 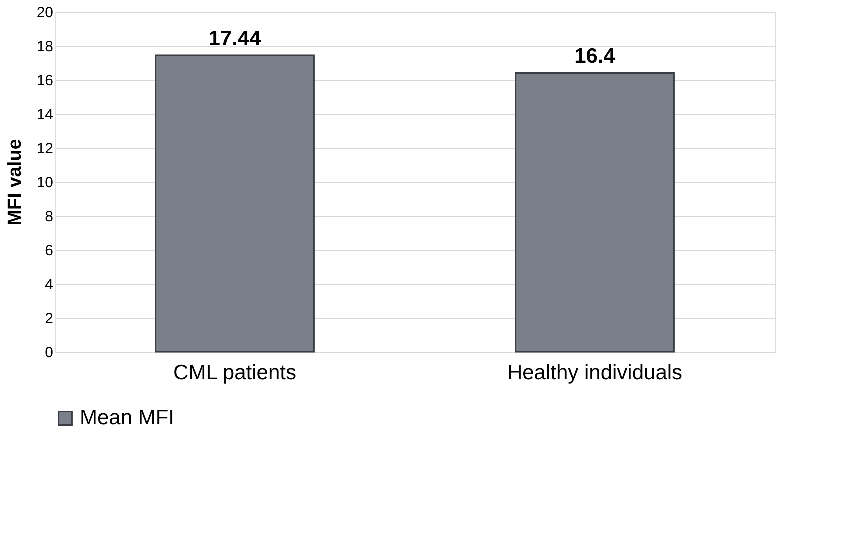 I want to click on y-tick-label: 16, so click(x=45, y=81).